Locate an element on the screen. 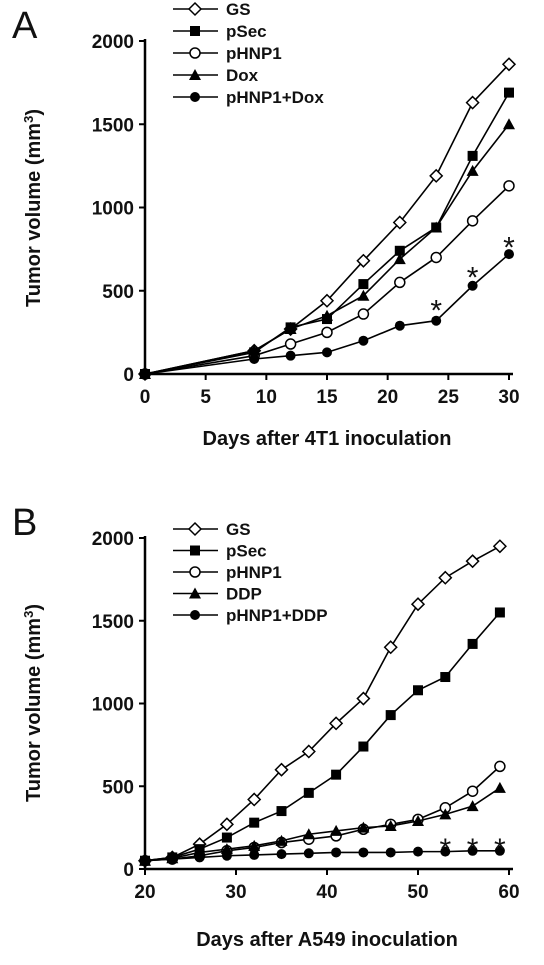  x-axis-label: Days after 4T1 inoculation is located at coordinates (327, 439).